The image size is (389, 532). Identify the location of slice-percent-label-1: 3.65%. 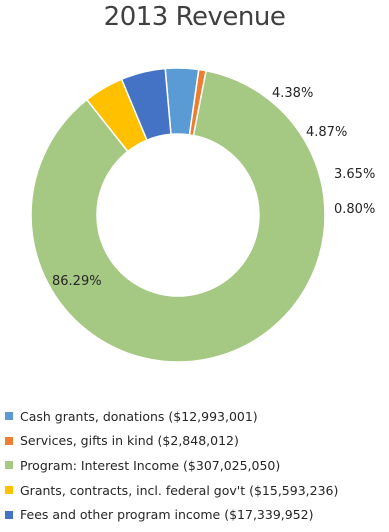
(354, 174).